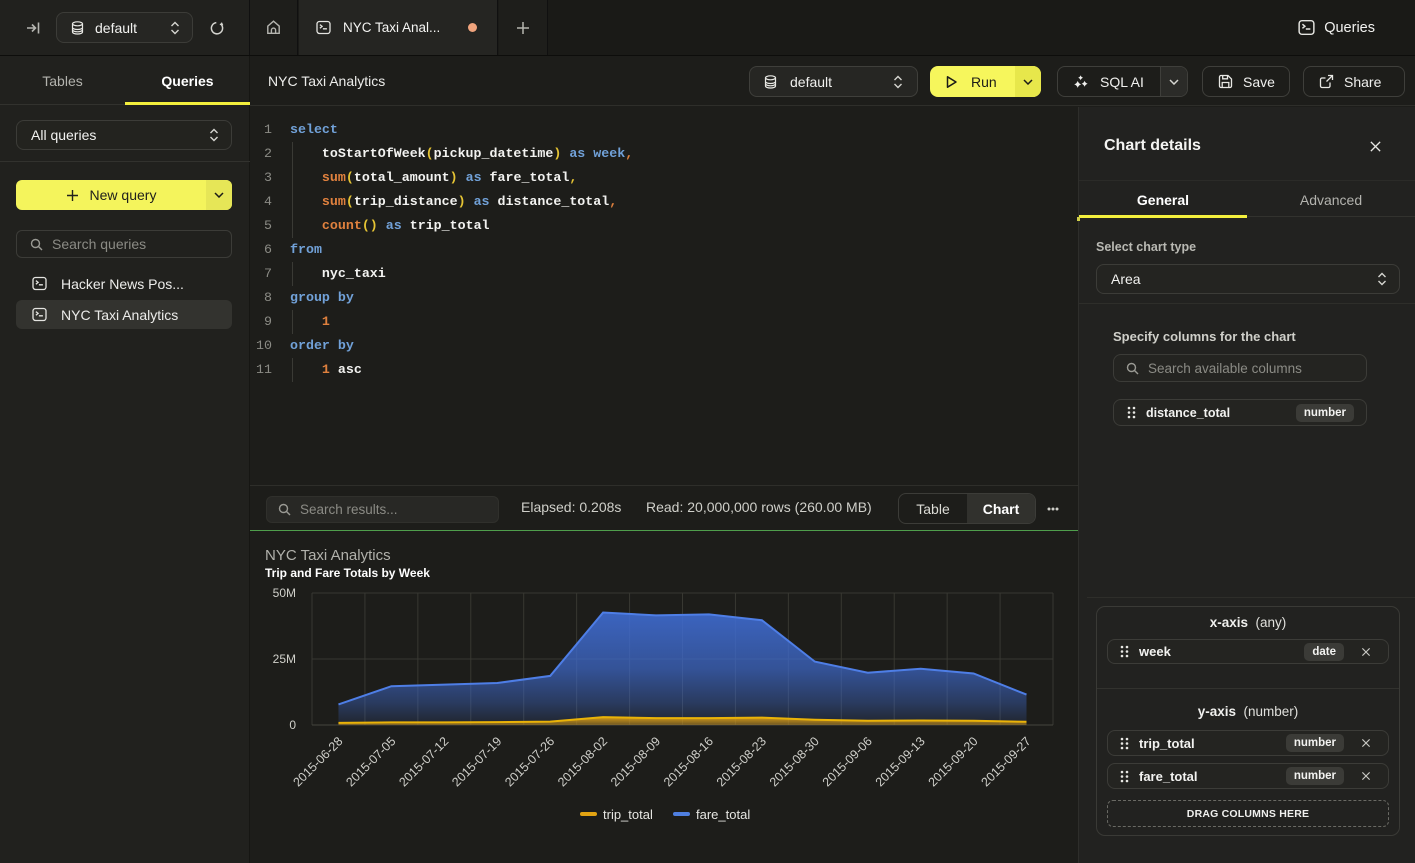 The image size is (1415, 863). Describe the element at coordinates (635, 761) in the screenshot. I see `svg-text: 2015-08-09` at that location.